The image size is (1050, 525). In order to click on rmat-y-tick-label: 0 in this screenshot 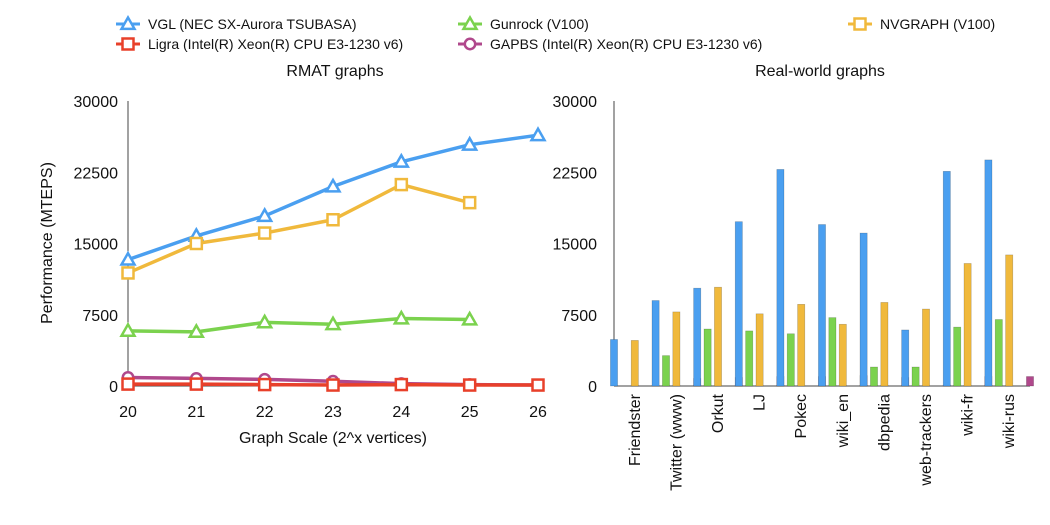, I will do `click(113, 387)`.